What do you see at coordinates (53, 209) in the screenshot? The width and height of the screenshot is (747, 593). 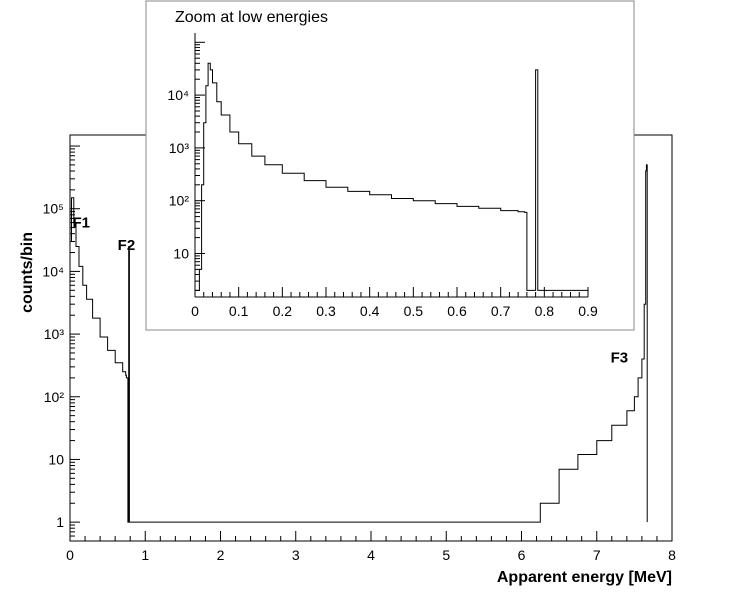 I see `y-tick-label: 10⁵` at bounding box center [53, 209].